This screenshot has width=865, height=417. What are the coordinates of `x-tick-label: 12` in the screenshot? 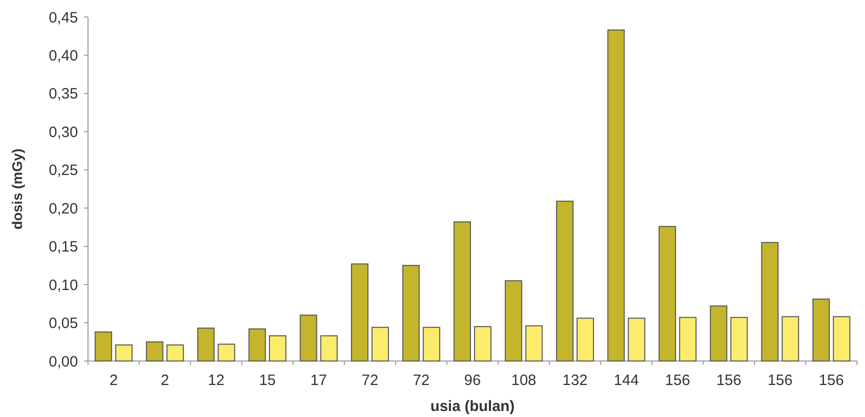 It's located at (216, 380).